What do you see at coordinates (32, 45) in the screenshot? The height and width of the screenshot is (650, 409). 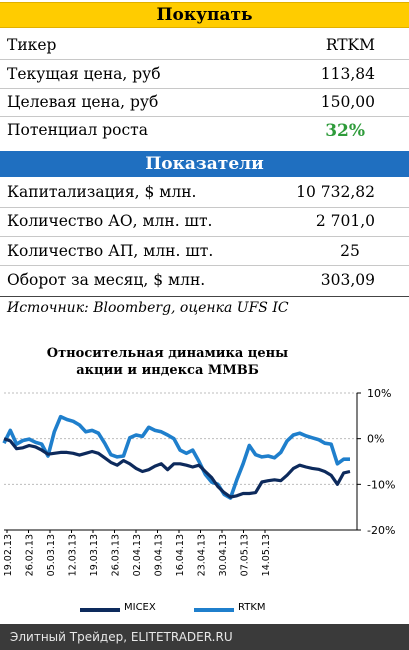 I see `ticker-label: Тикер` at bounding box center [32, 45].